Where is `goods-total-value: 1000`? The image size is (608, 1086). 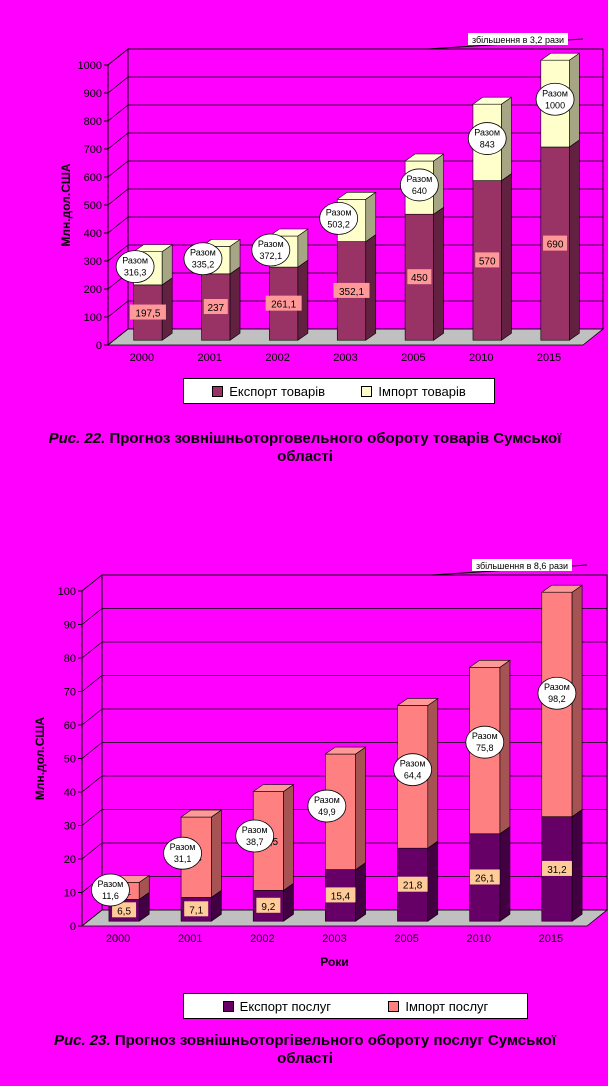
goods-total-value: 1000 is located at coordinates (555, 105).